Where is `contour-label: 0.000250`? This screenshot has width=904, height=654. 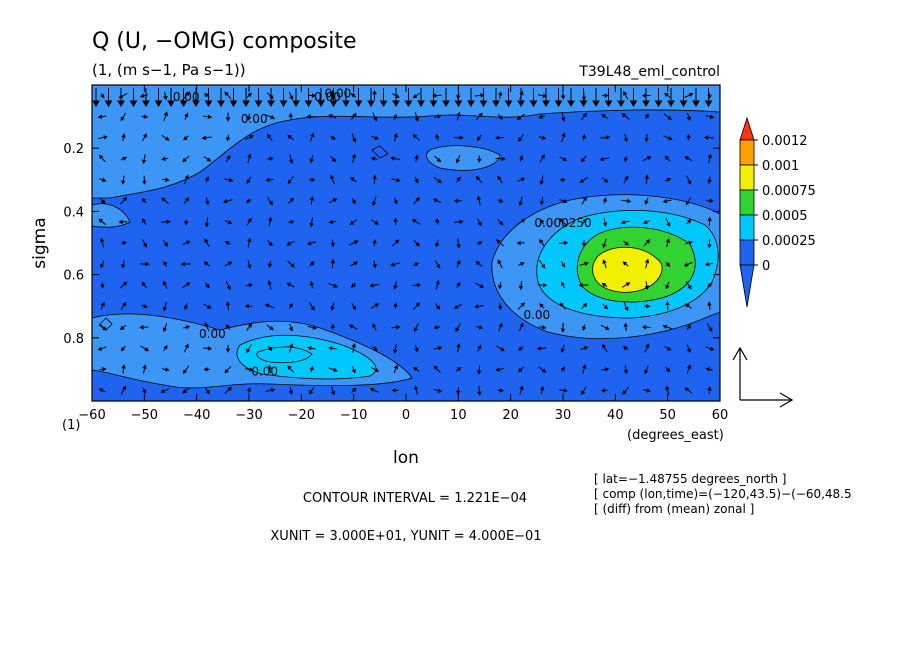 contour-label: 0.000250 is located at coordinates (562, 223).